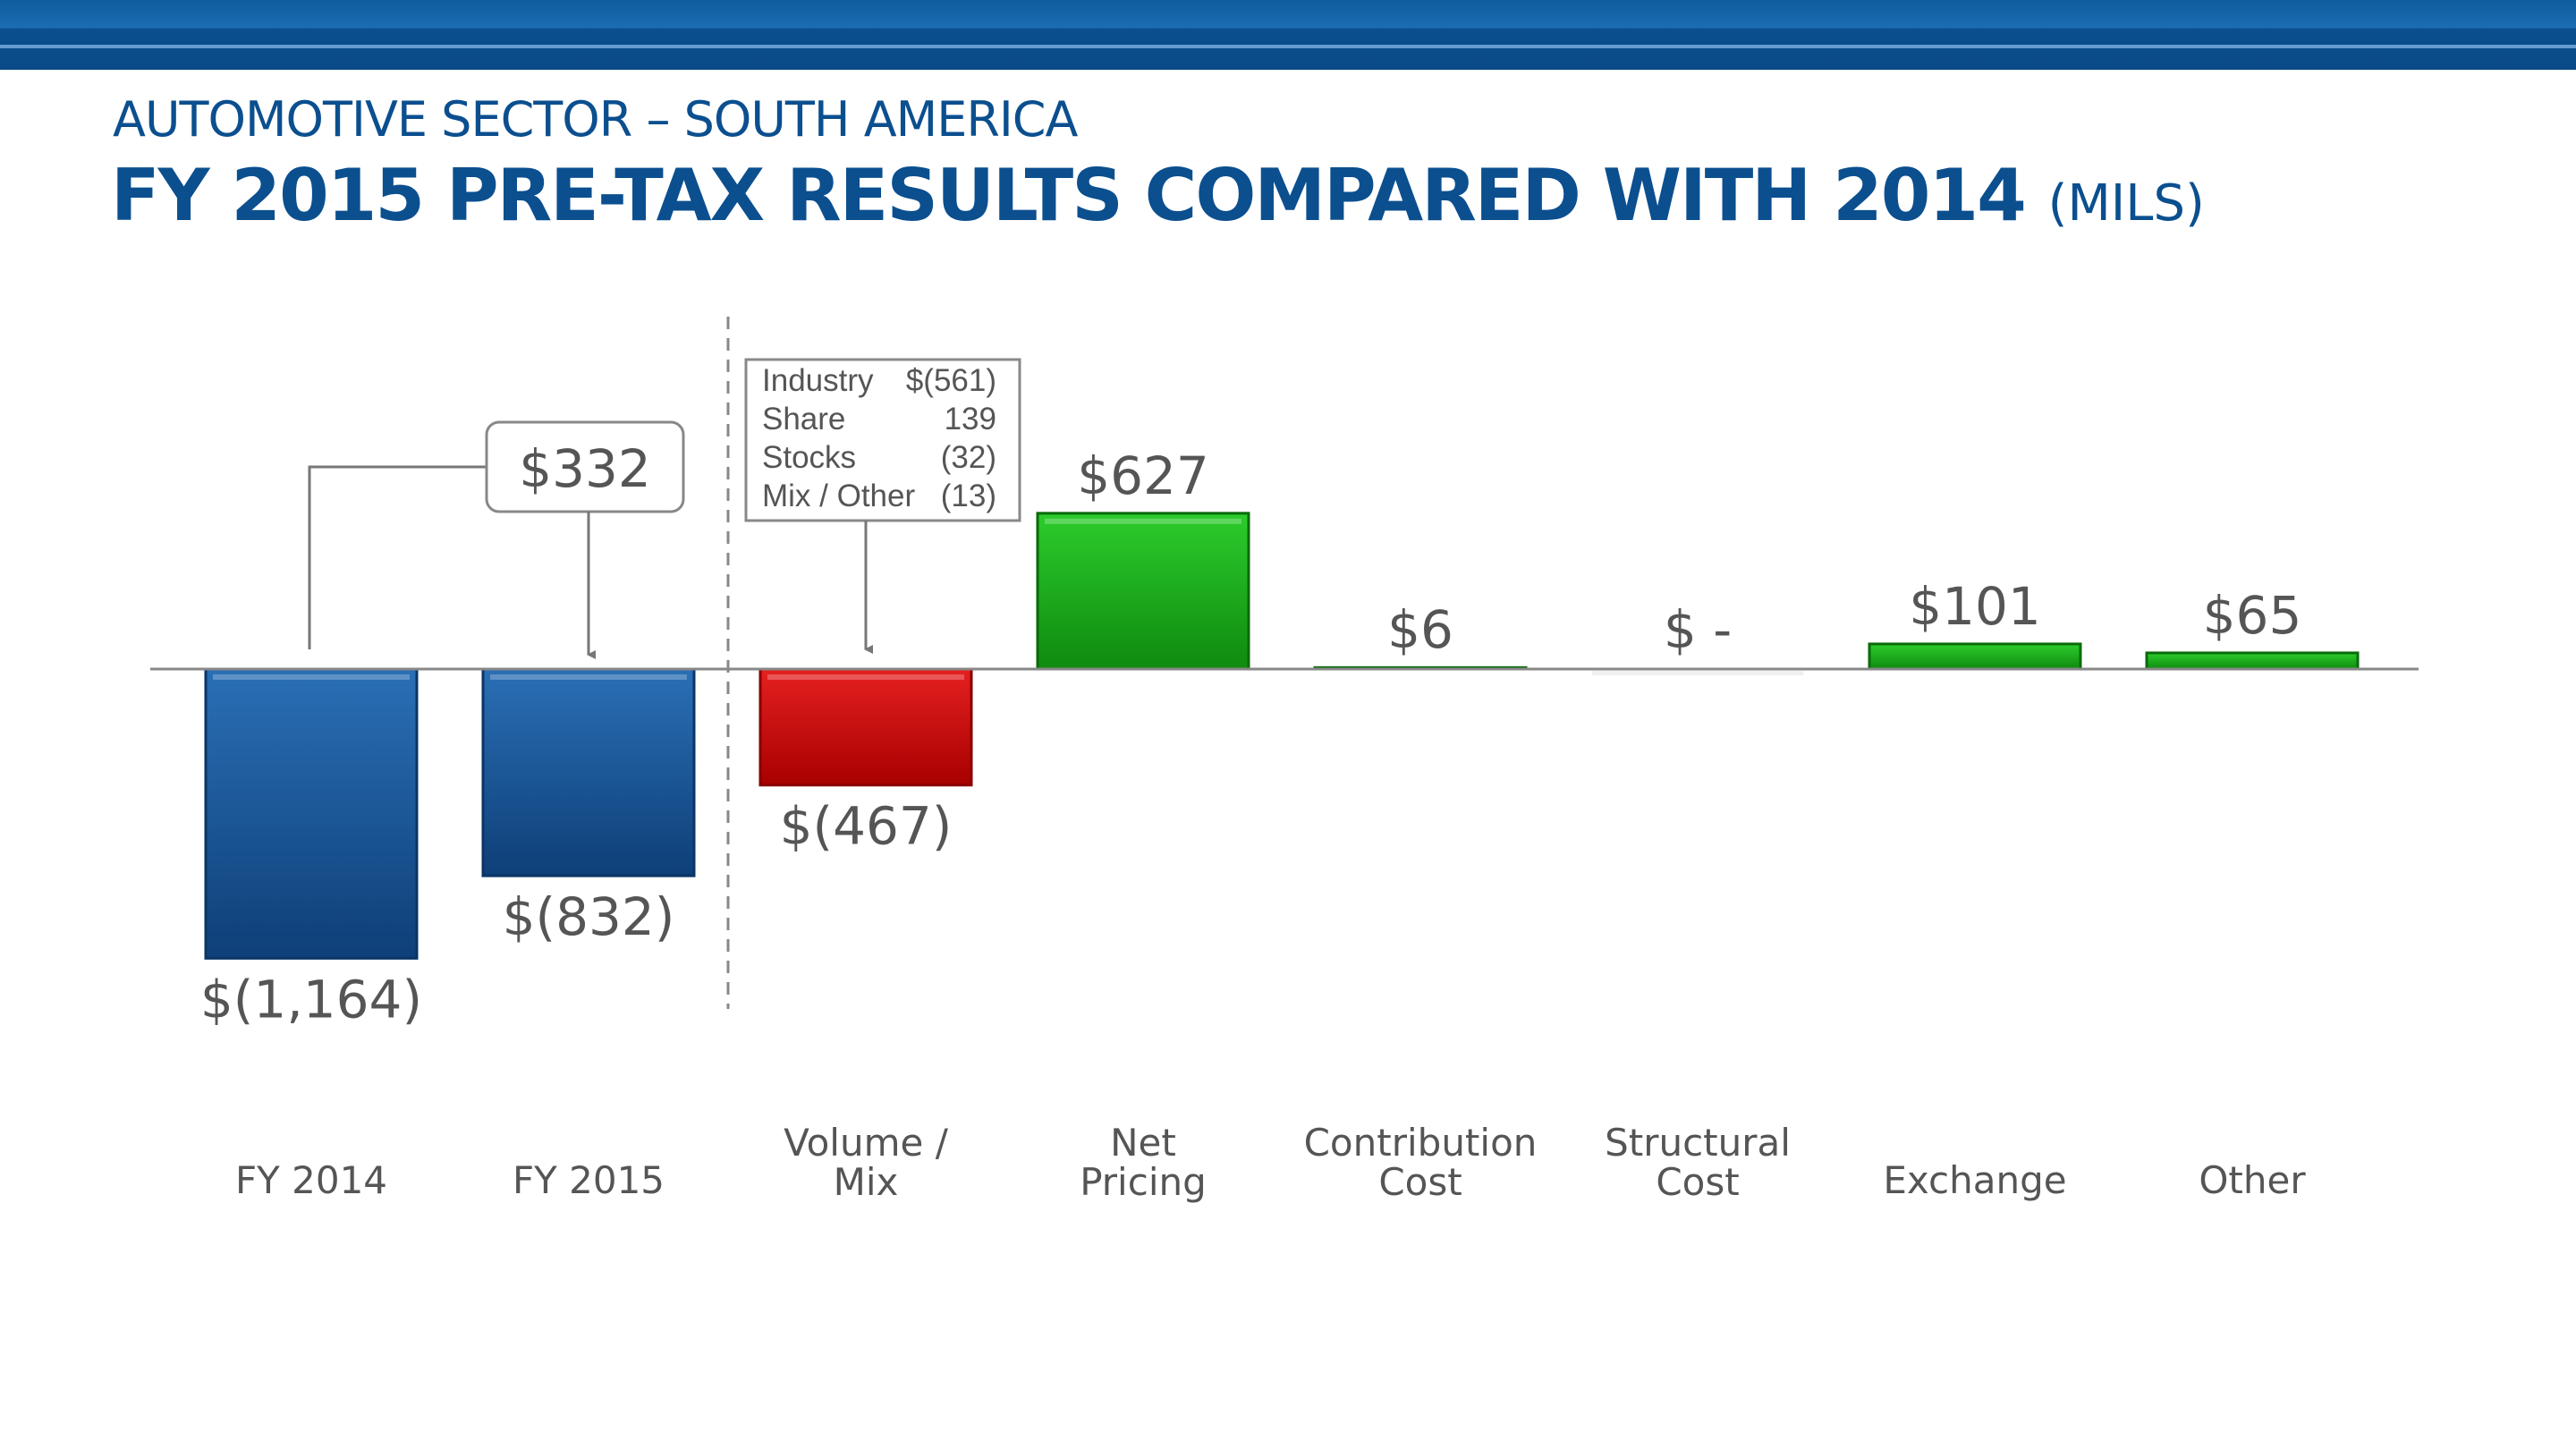  I want to click on value-label-structural-cost: $ -, so click(1698, 629).